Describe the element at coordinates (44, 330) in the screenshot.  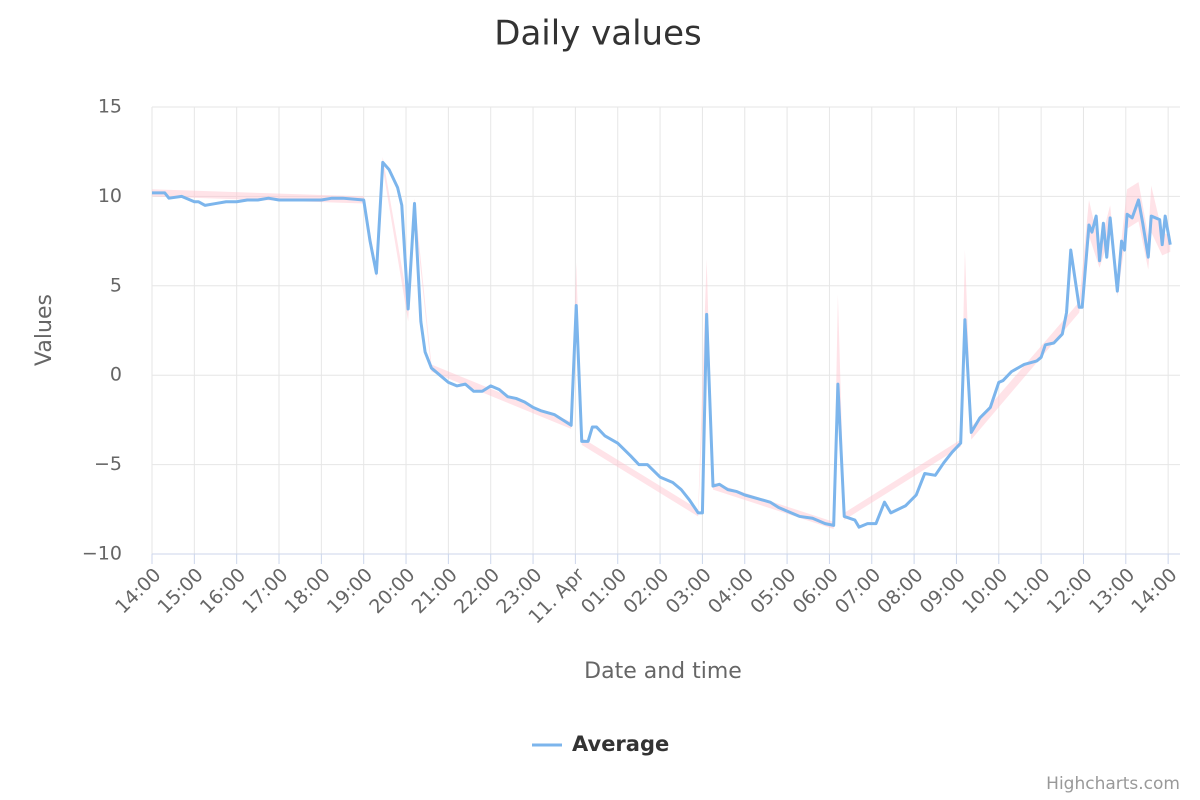
I see `y-axis-title: Values` at that location.